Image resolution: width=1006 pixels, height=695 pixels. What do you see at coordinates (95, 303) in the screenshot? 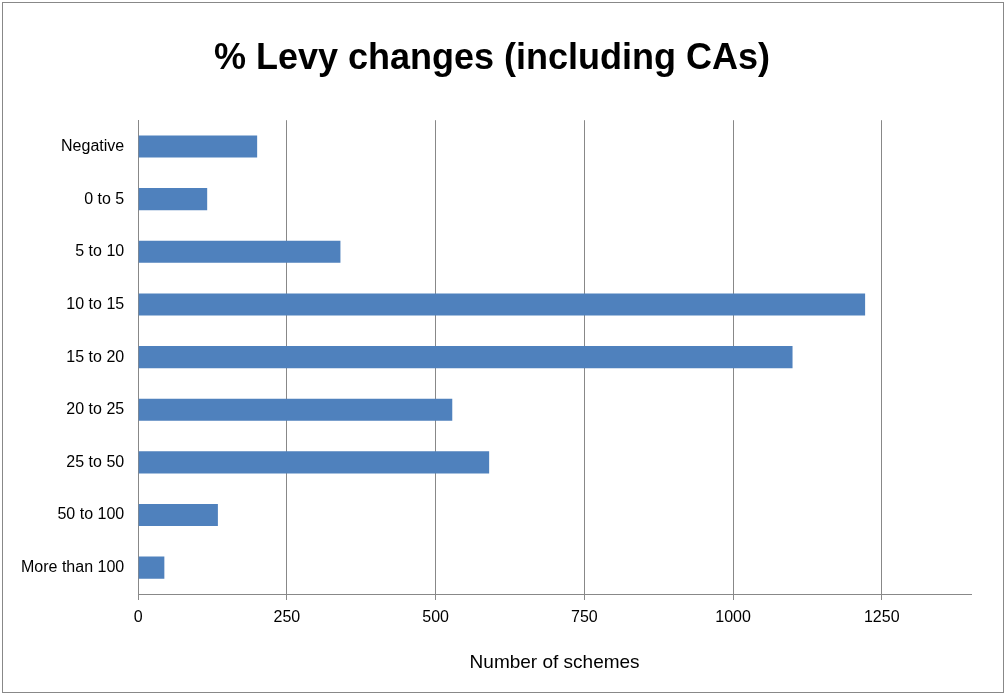
I see `y-tick-label: 10 to 15` at bounding box center [95, 303].